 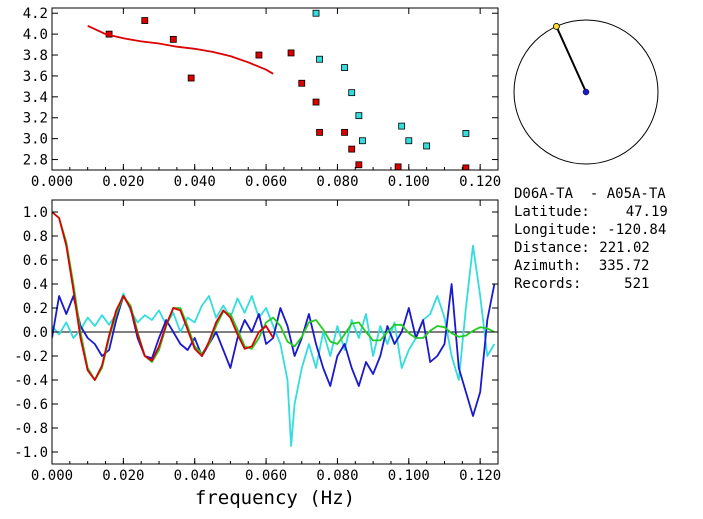 I want to click on y-tick-label: 0.6, so click(x=35, y=261).